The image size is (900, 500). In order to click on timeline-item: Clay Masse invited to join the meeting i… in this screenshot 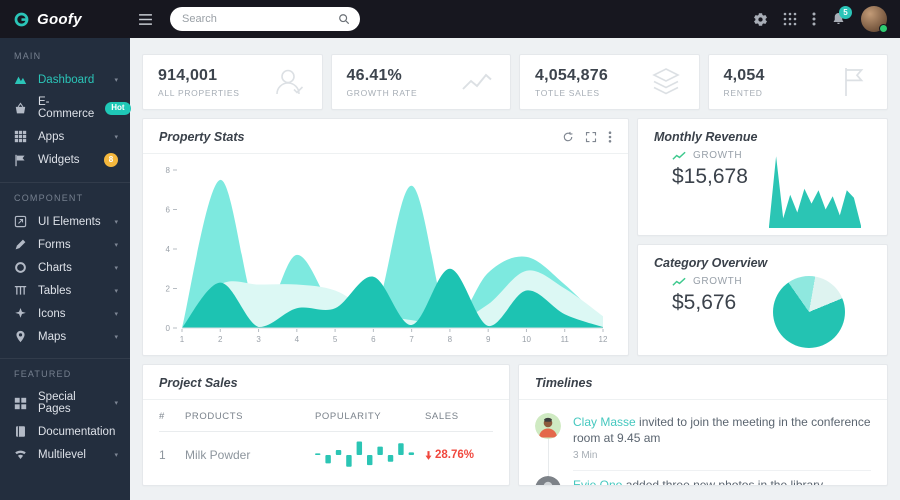, I will do `click(703, 438)`.